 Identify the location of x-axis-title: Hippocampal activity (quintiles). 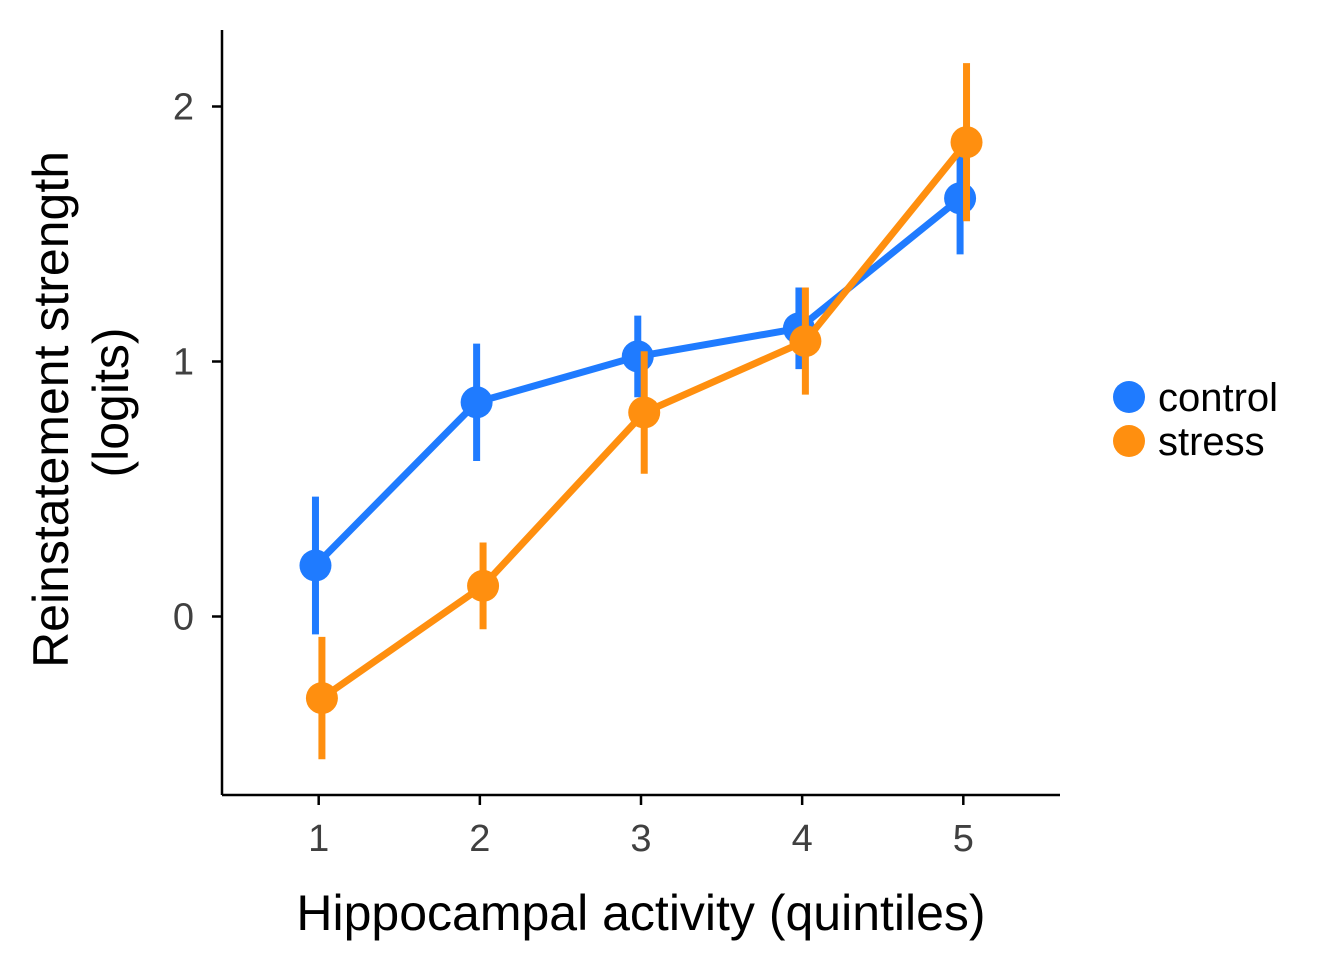
(640, 913).